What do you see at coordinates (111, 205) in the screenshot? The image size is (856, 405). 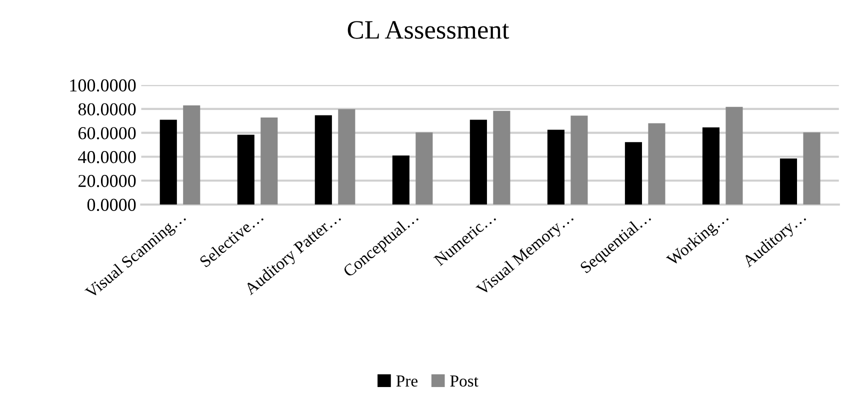 I see `y-tick-label: 0.0000` at bounding box center [111, 205].